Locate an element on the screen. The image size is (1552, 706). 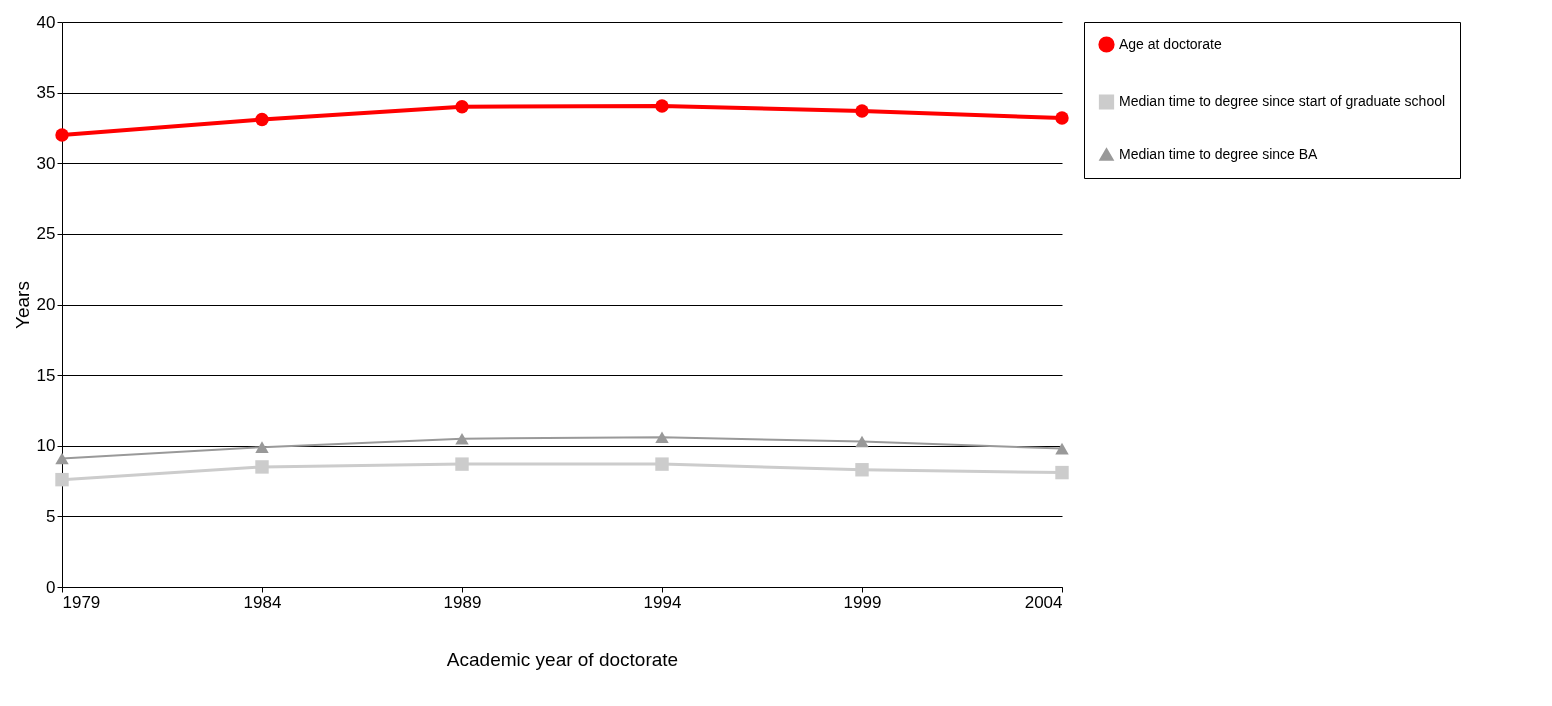
x-tick-label: 1979 is located at coordinates (81, 602).